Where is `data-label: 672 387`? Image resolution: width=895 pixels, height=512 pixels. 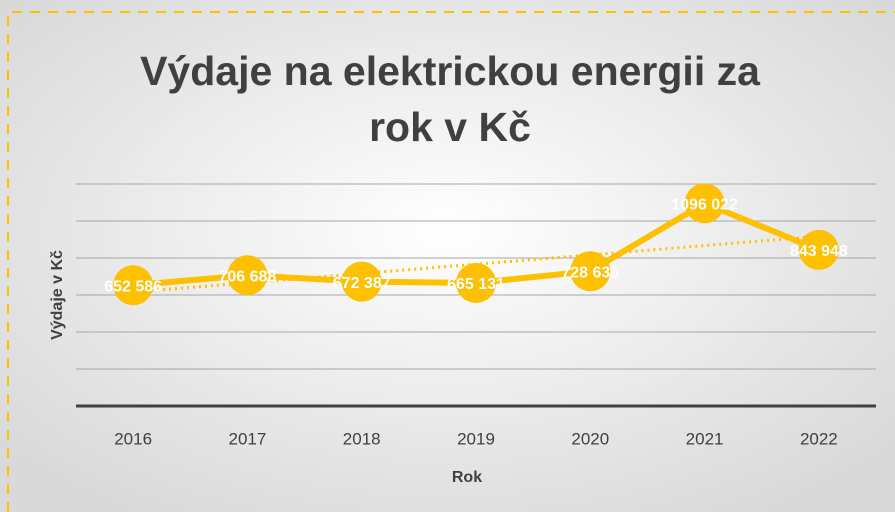
data-label: 672 387 is located at coordinates (362, 283).